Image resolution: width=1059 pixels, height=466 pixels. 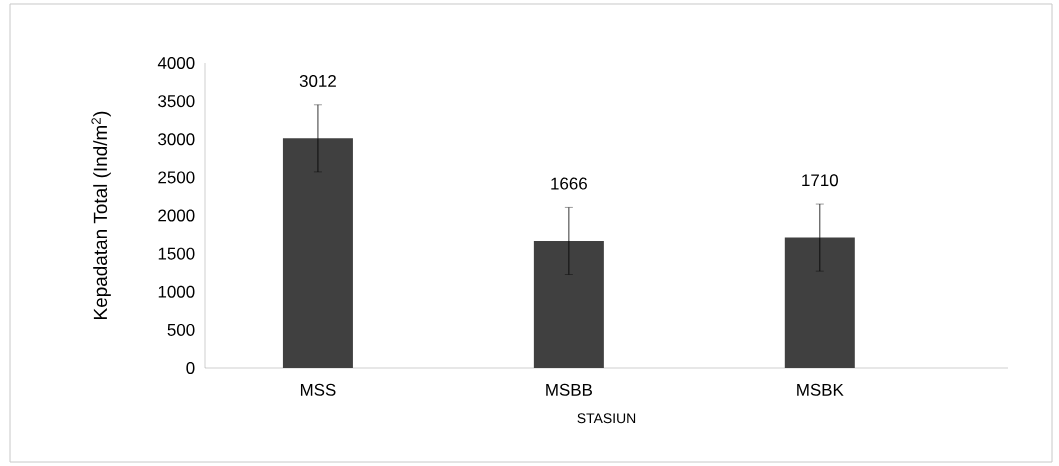 What do you see at coordinates (176, 63) in the screenshot?
I see `y-tick-label: 4000` at bounding box center [176, 63].